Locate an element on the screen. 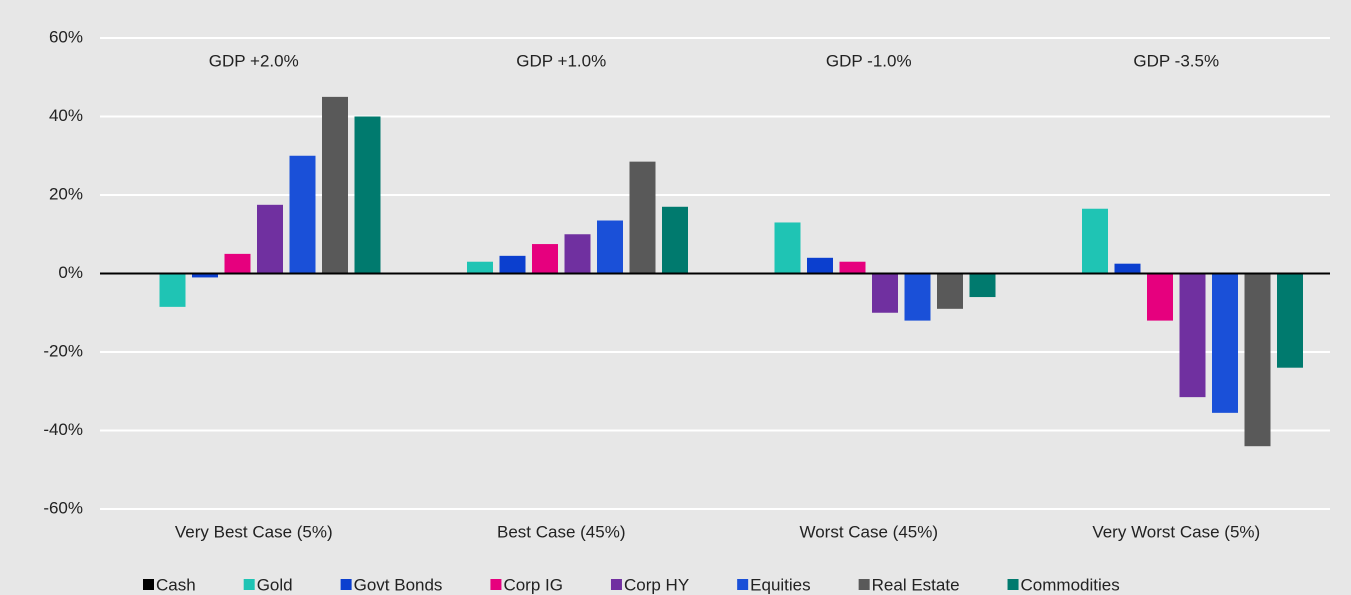  y-tick-label: -60% is located at coordinates (63, 507).